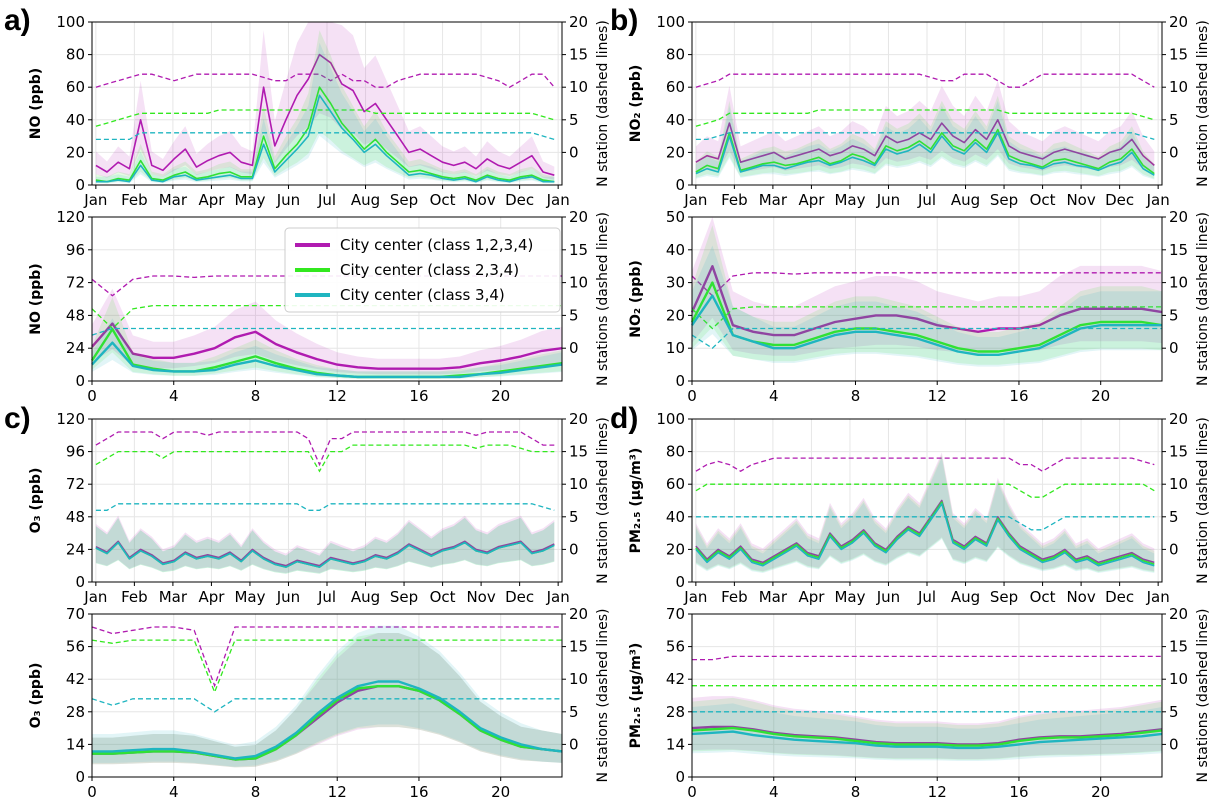  I want to click on y-tick-label: 70, so click(675, 614).